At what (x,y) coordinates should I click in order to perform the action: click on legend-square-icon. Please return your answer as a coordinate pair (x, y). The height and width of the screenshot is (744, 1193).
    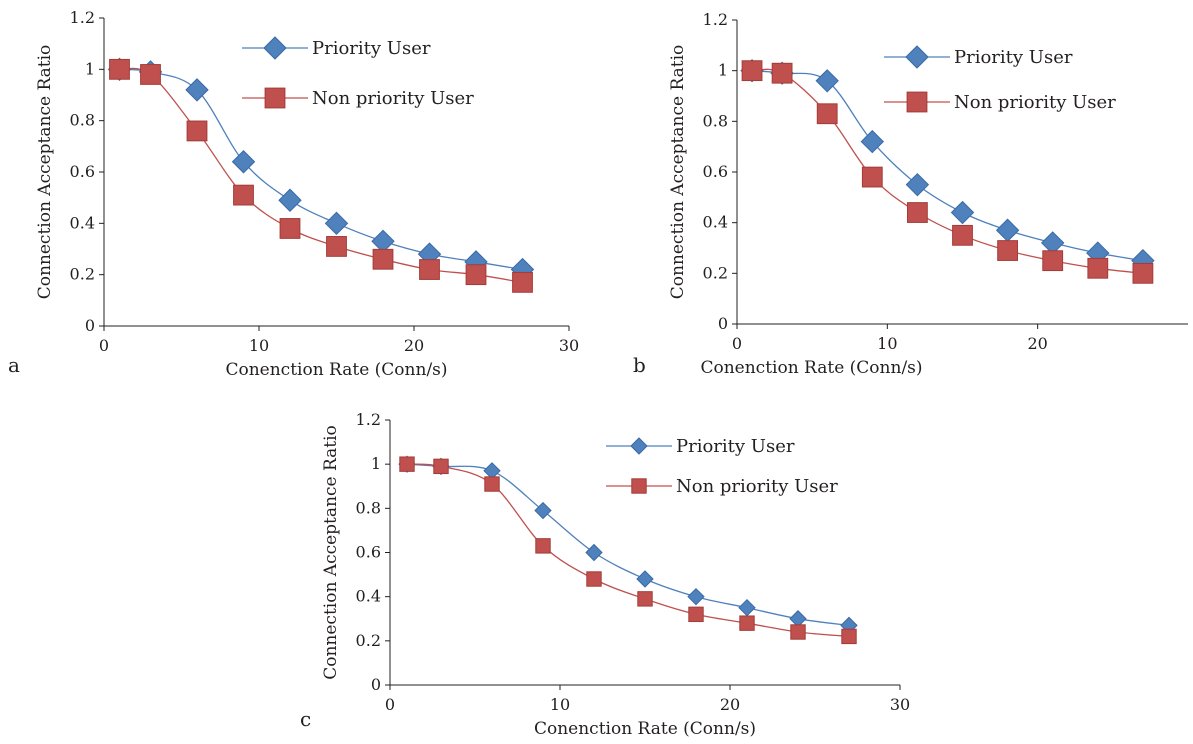
    Looking at the image, I should click on (639, 486).